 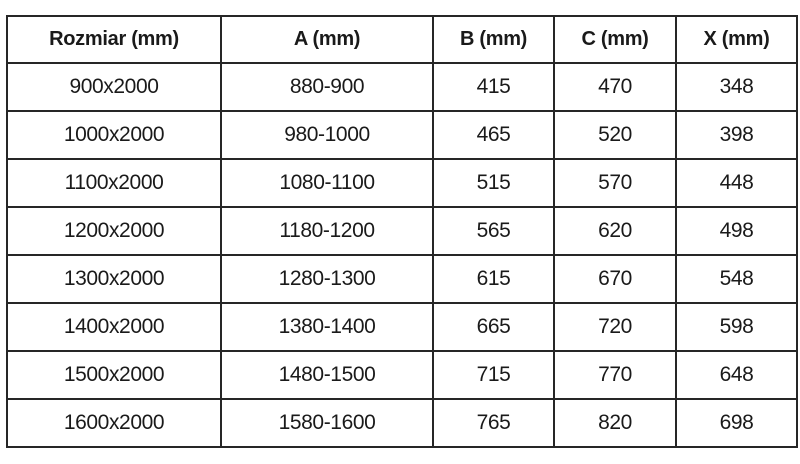 What do you see at coordinates (327, 135) in the screenshot?
I see `cell-a: 980-1000` at bounding box center [327, 135].